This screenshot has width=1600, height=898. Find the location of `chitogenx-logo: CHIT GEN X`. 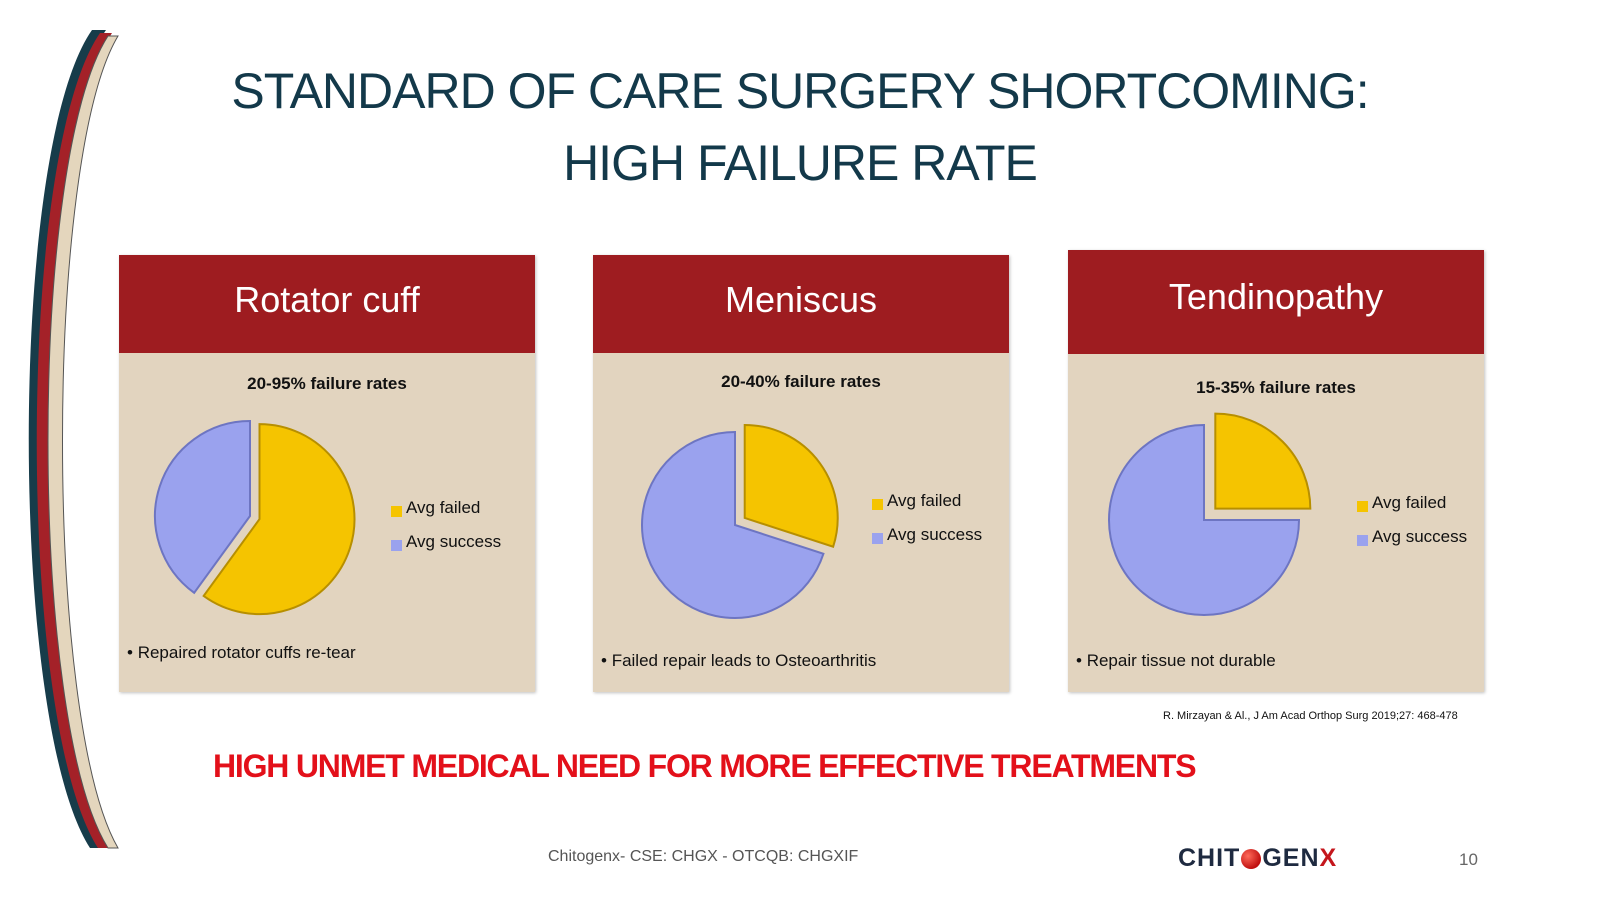

chitogenx-logo: CHIT GEN X is located at coordinates (1257, 858).